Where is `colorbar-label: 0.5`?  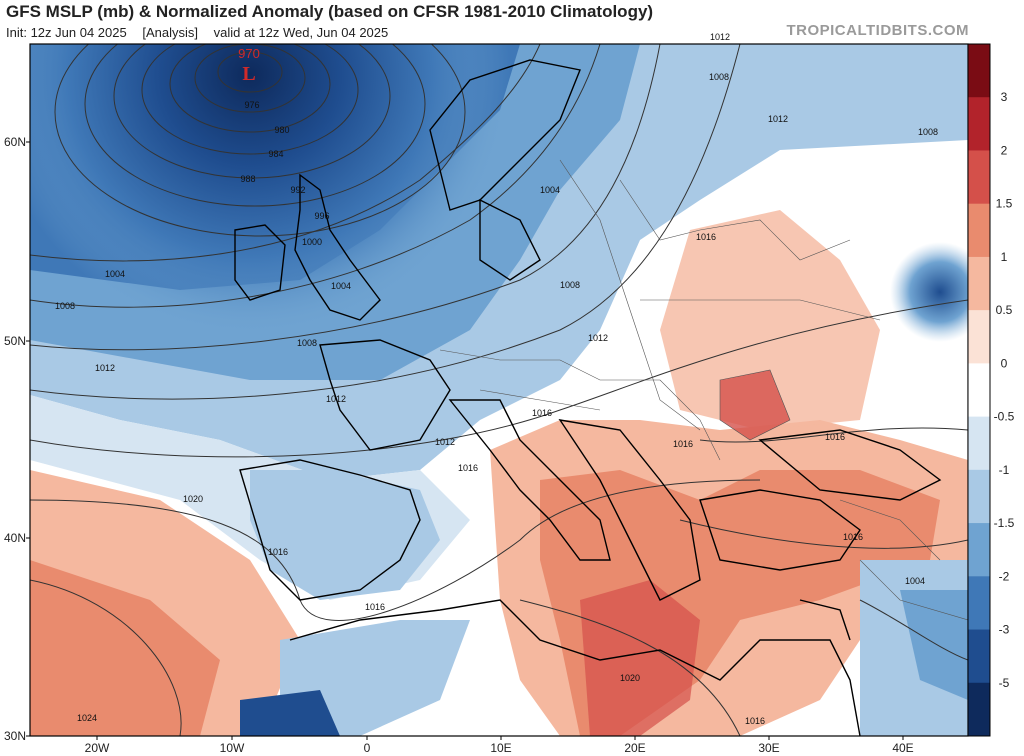
colorbar-label: 0.5 is located at coordinates (1004, 310).